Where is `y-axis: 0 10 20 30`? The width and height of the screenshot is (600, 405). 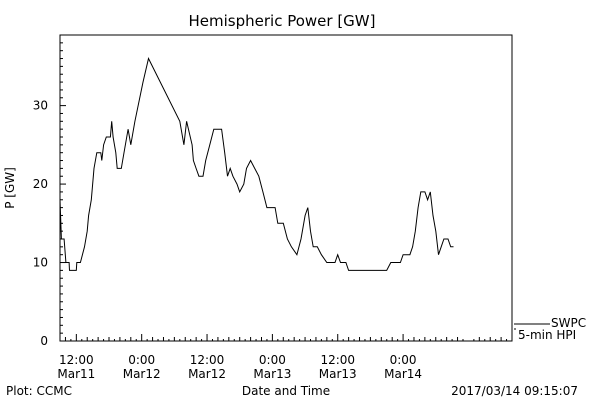
y-axis: 0 10 20 30 is located at coordinates (49, 191).